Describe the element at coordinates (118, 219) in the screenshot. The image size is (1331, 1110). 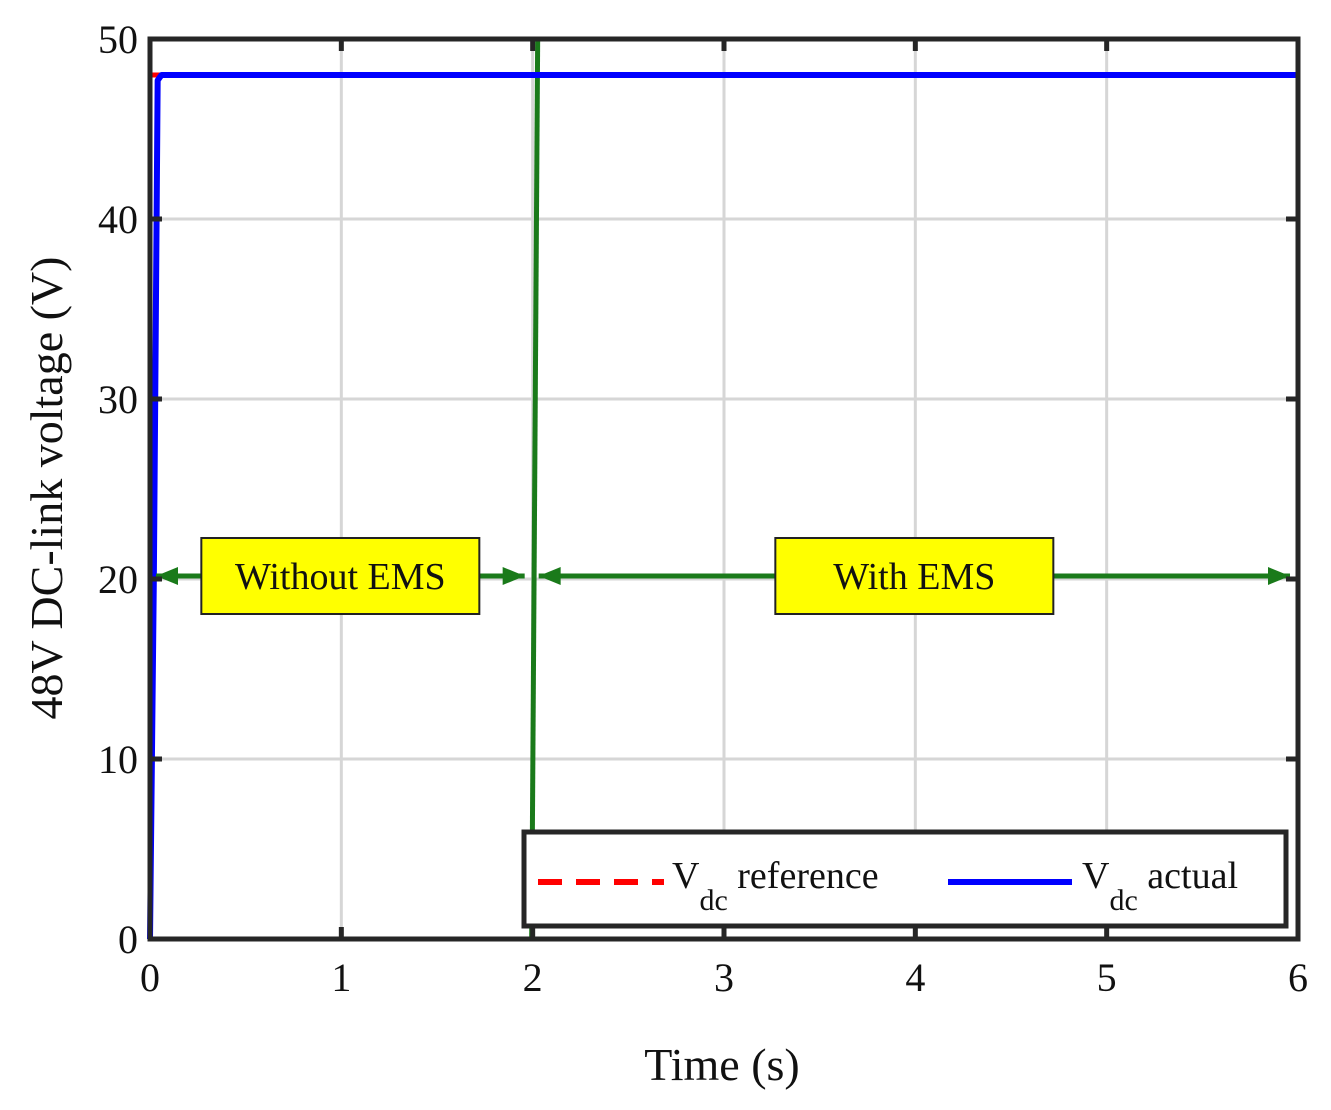
I see `y-tick-label: 40` at that location.